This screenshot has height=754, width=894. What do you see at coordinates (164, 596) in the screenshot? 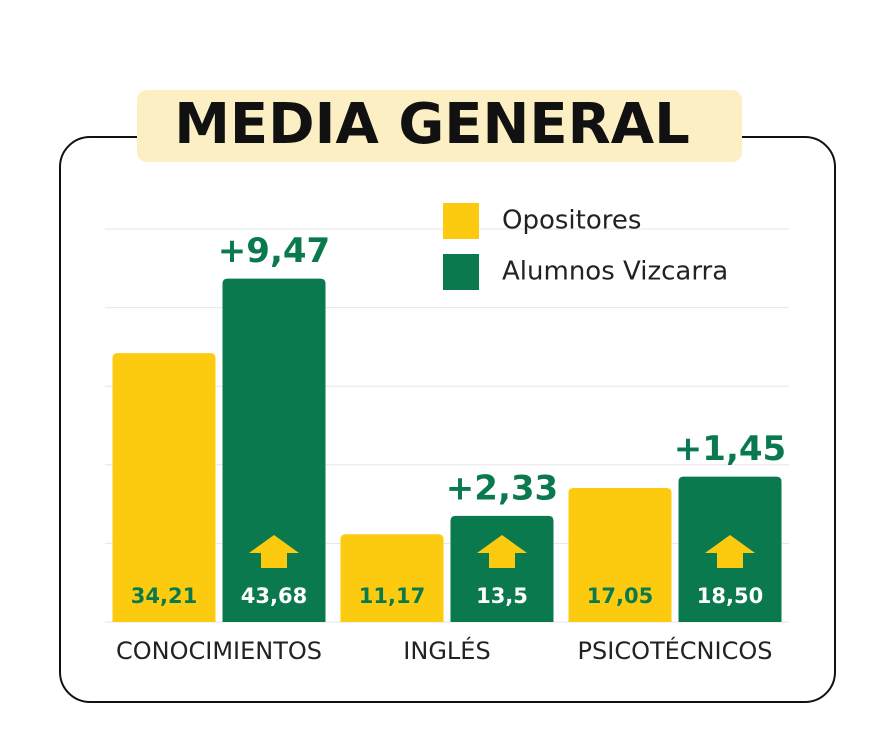
I see `value-label: 34,21` at bounding box center [164, 596].